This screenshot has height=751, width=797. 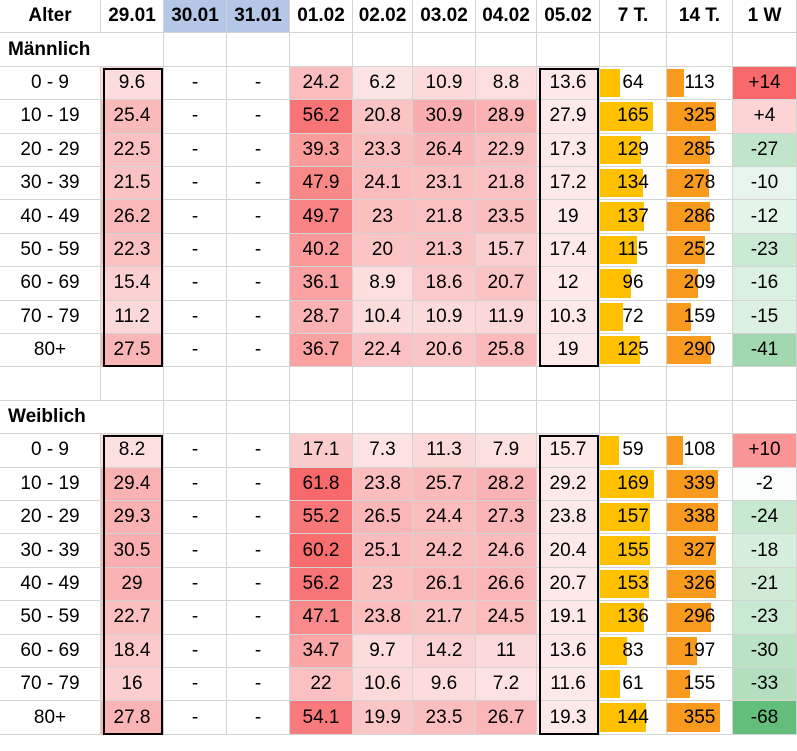 I want to click on 7t-cell: 136, so click(x=633, y=618).